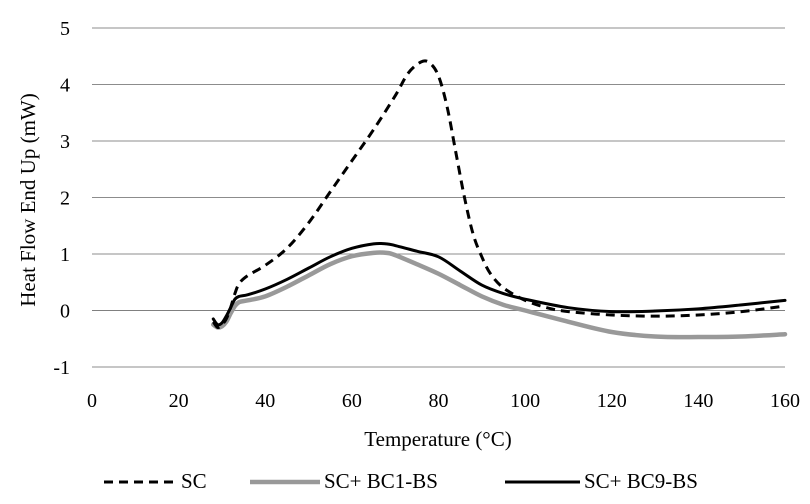 The image size is (810, 504). I want to click on x-tick-label: 160, so click(785, 401).